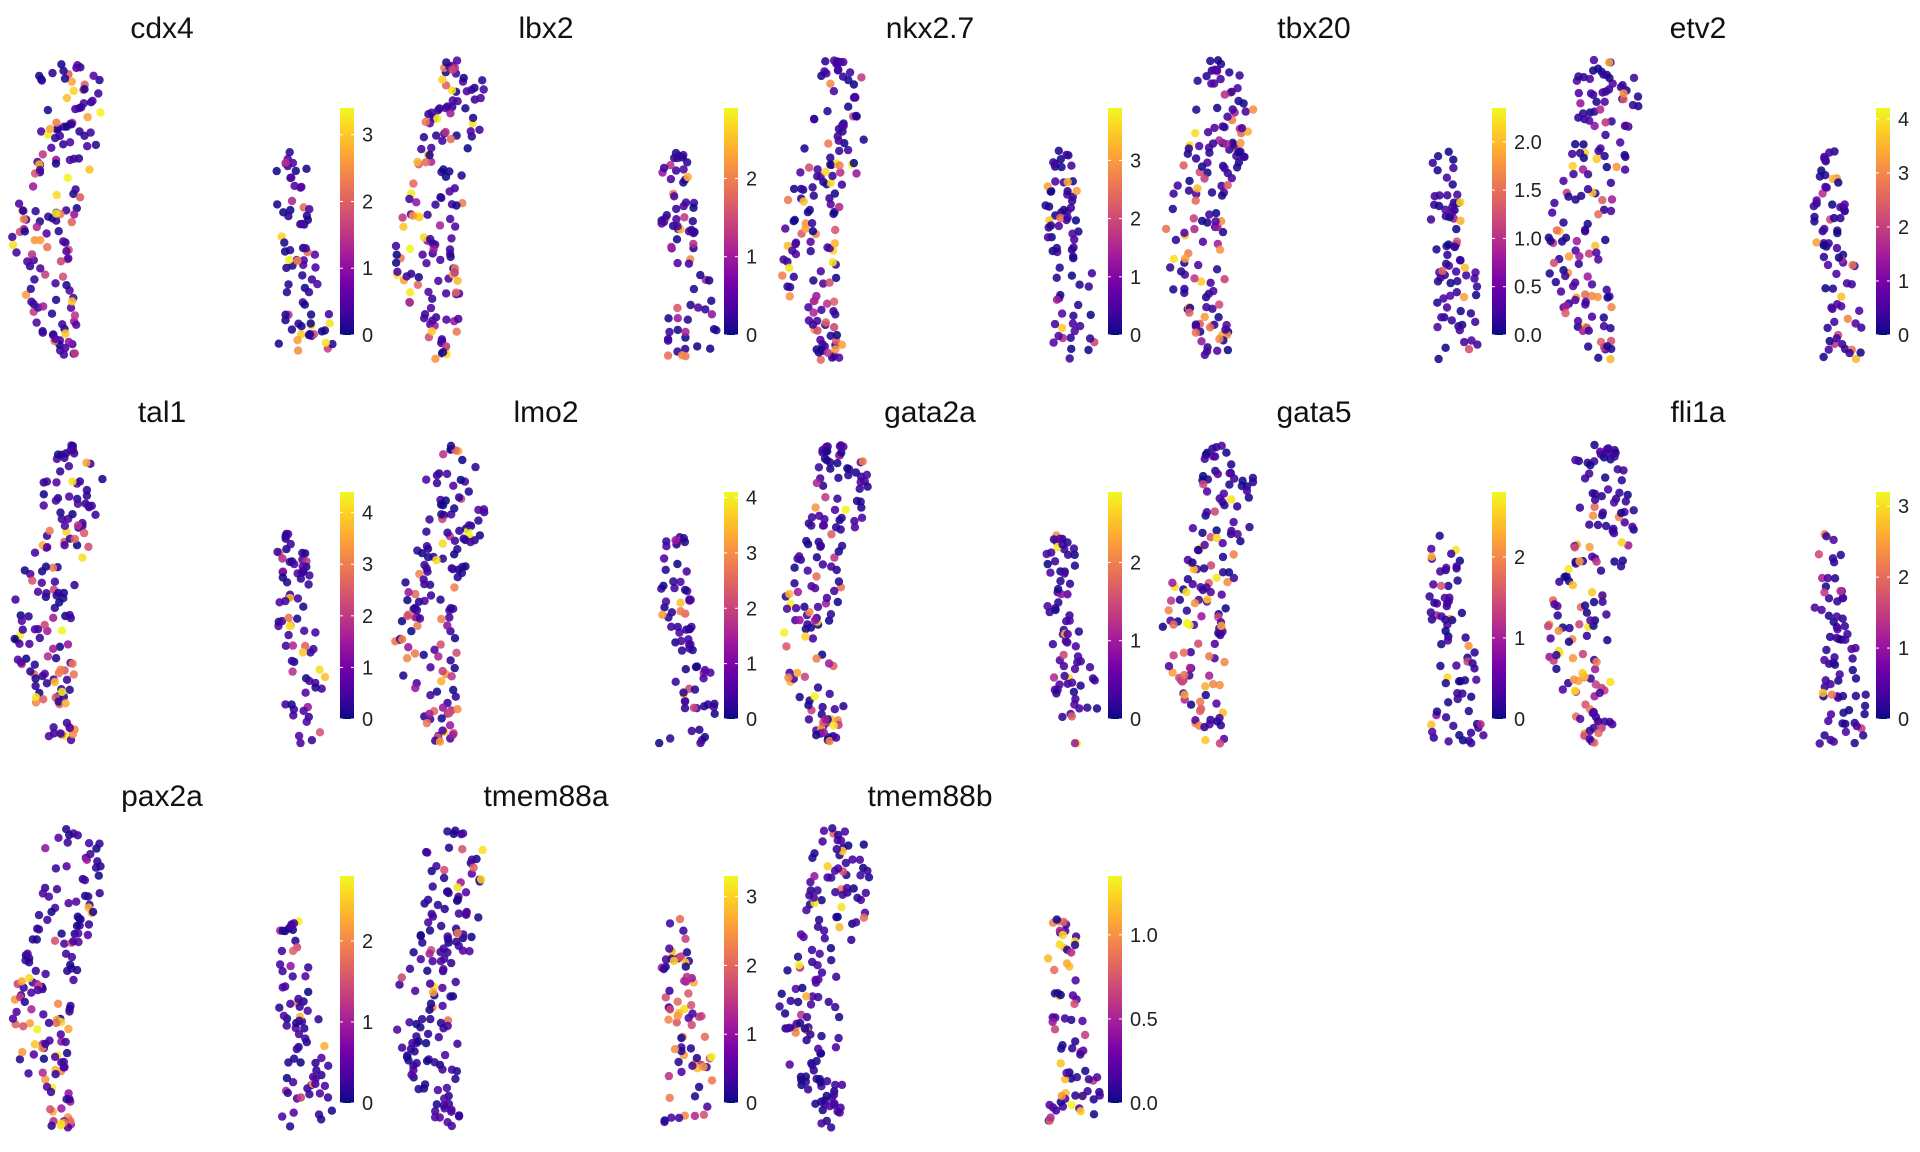  What do you see at coordinates (367, 336) in the screenshot?
I see `colorbar-tick-label: 0` at bounding box center [367, 336].